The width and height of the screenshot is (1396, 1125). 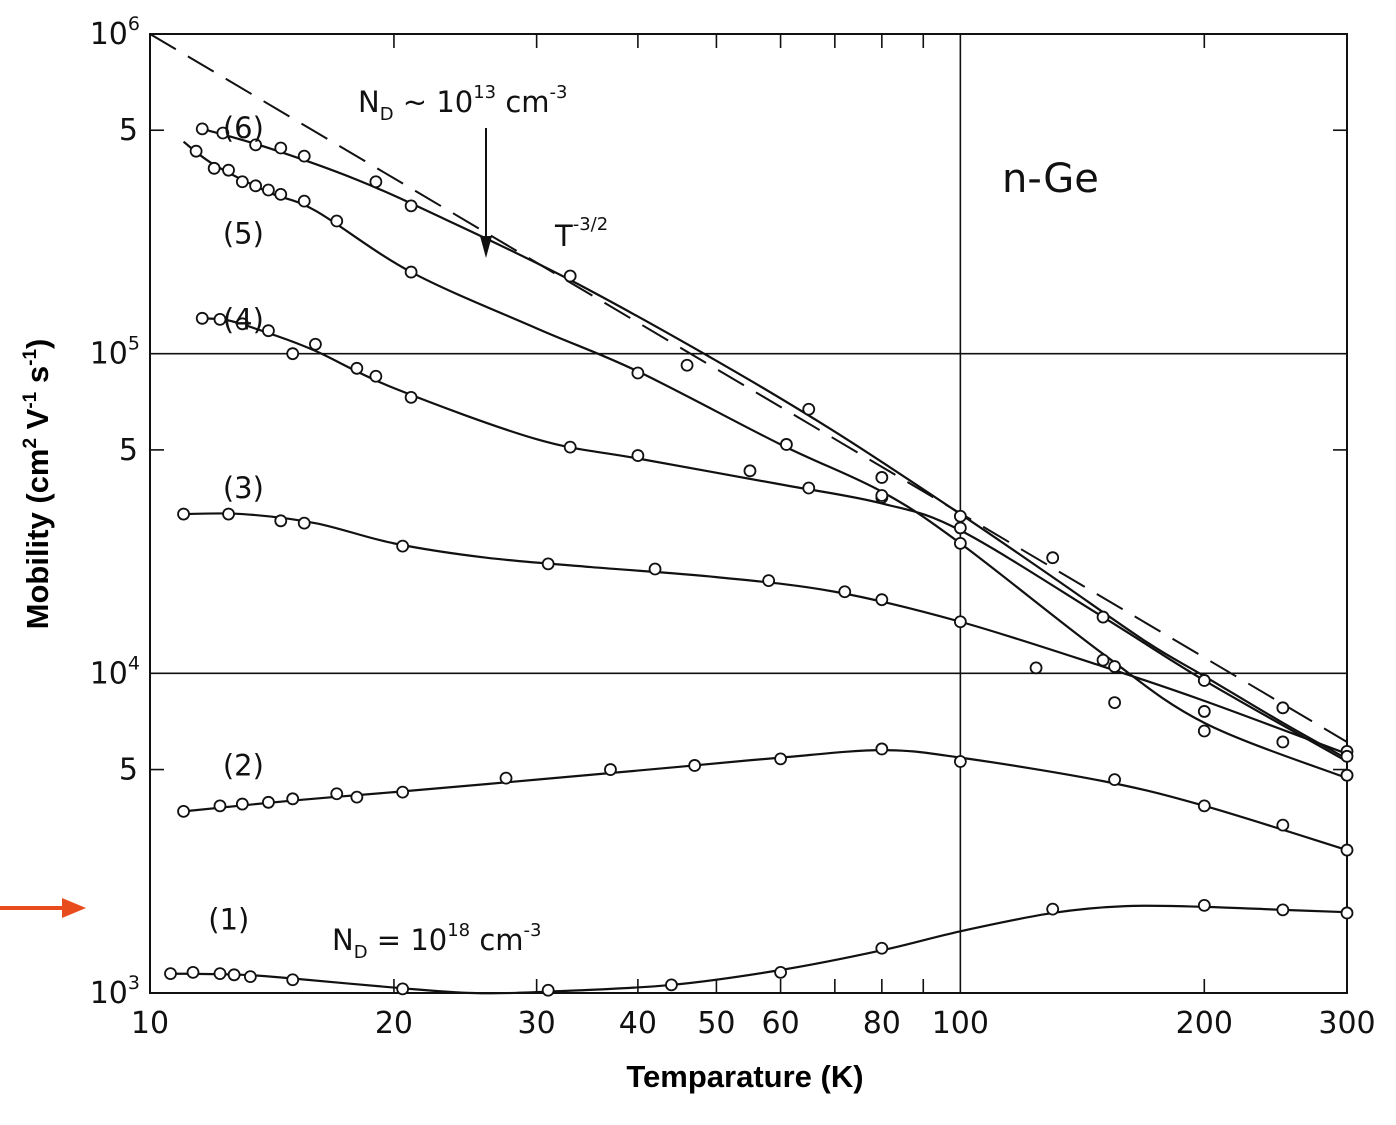 What do you see at coordinates (243, 128) in the screenshot?
I see `series-6-label: (6)` at bounding box center [243, 128].